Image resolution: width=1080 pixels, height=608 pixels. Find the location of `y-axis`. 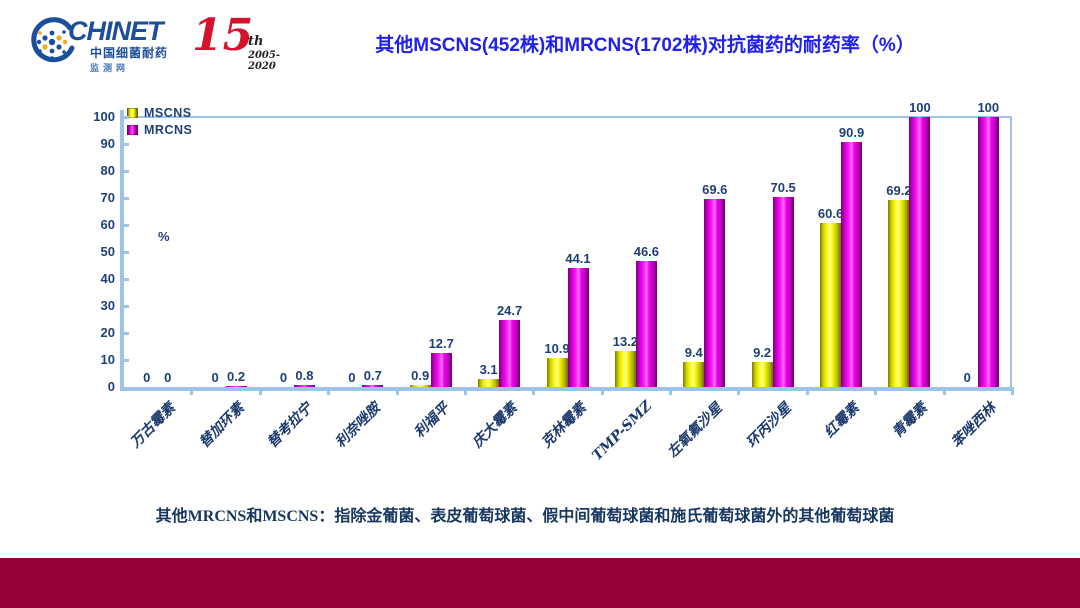

y-axis is located at coordinates (122, 250).